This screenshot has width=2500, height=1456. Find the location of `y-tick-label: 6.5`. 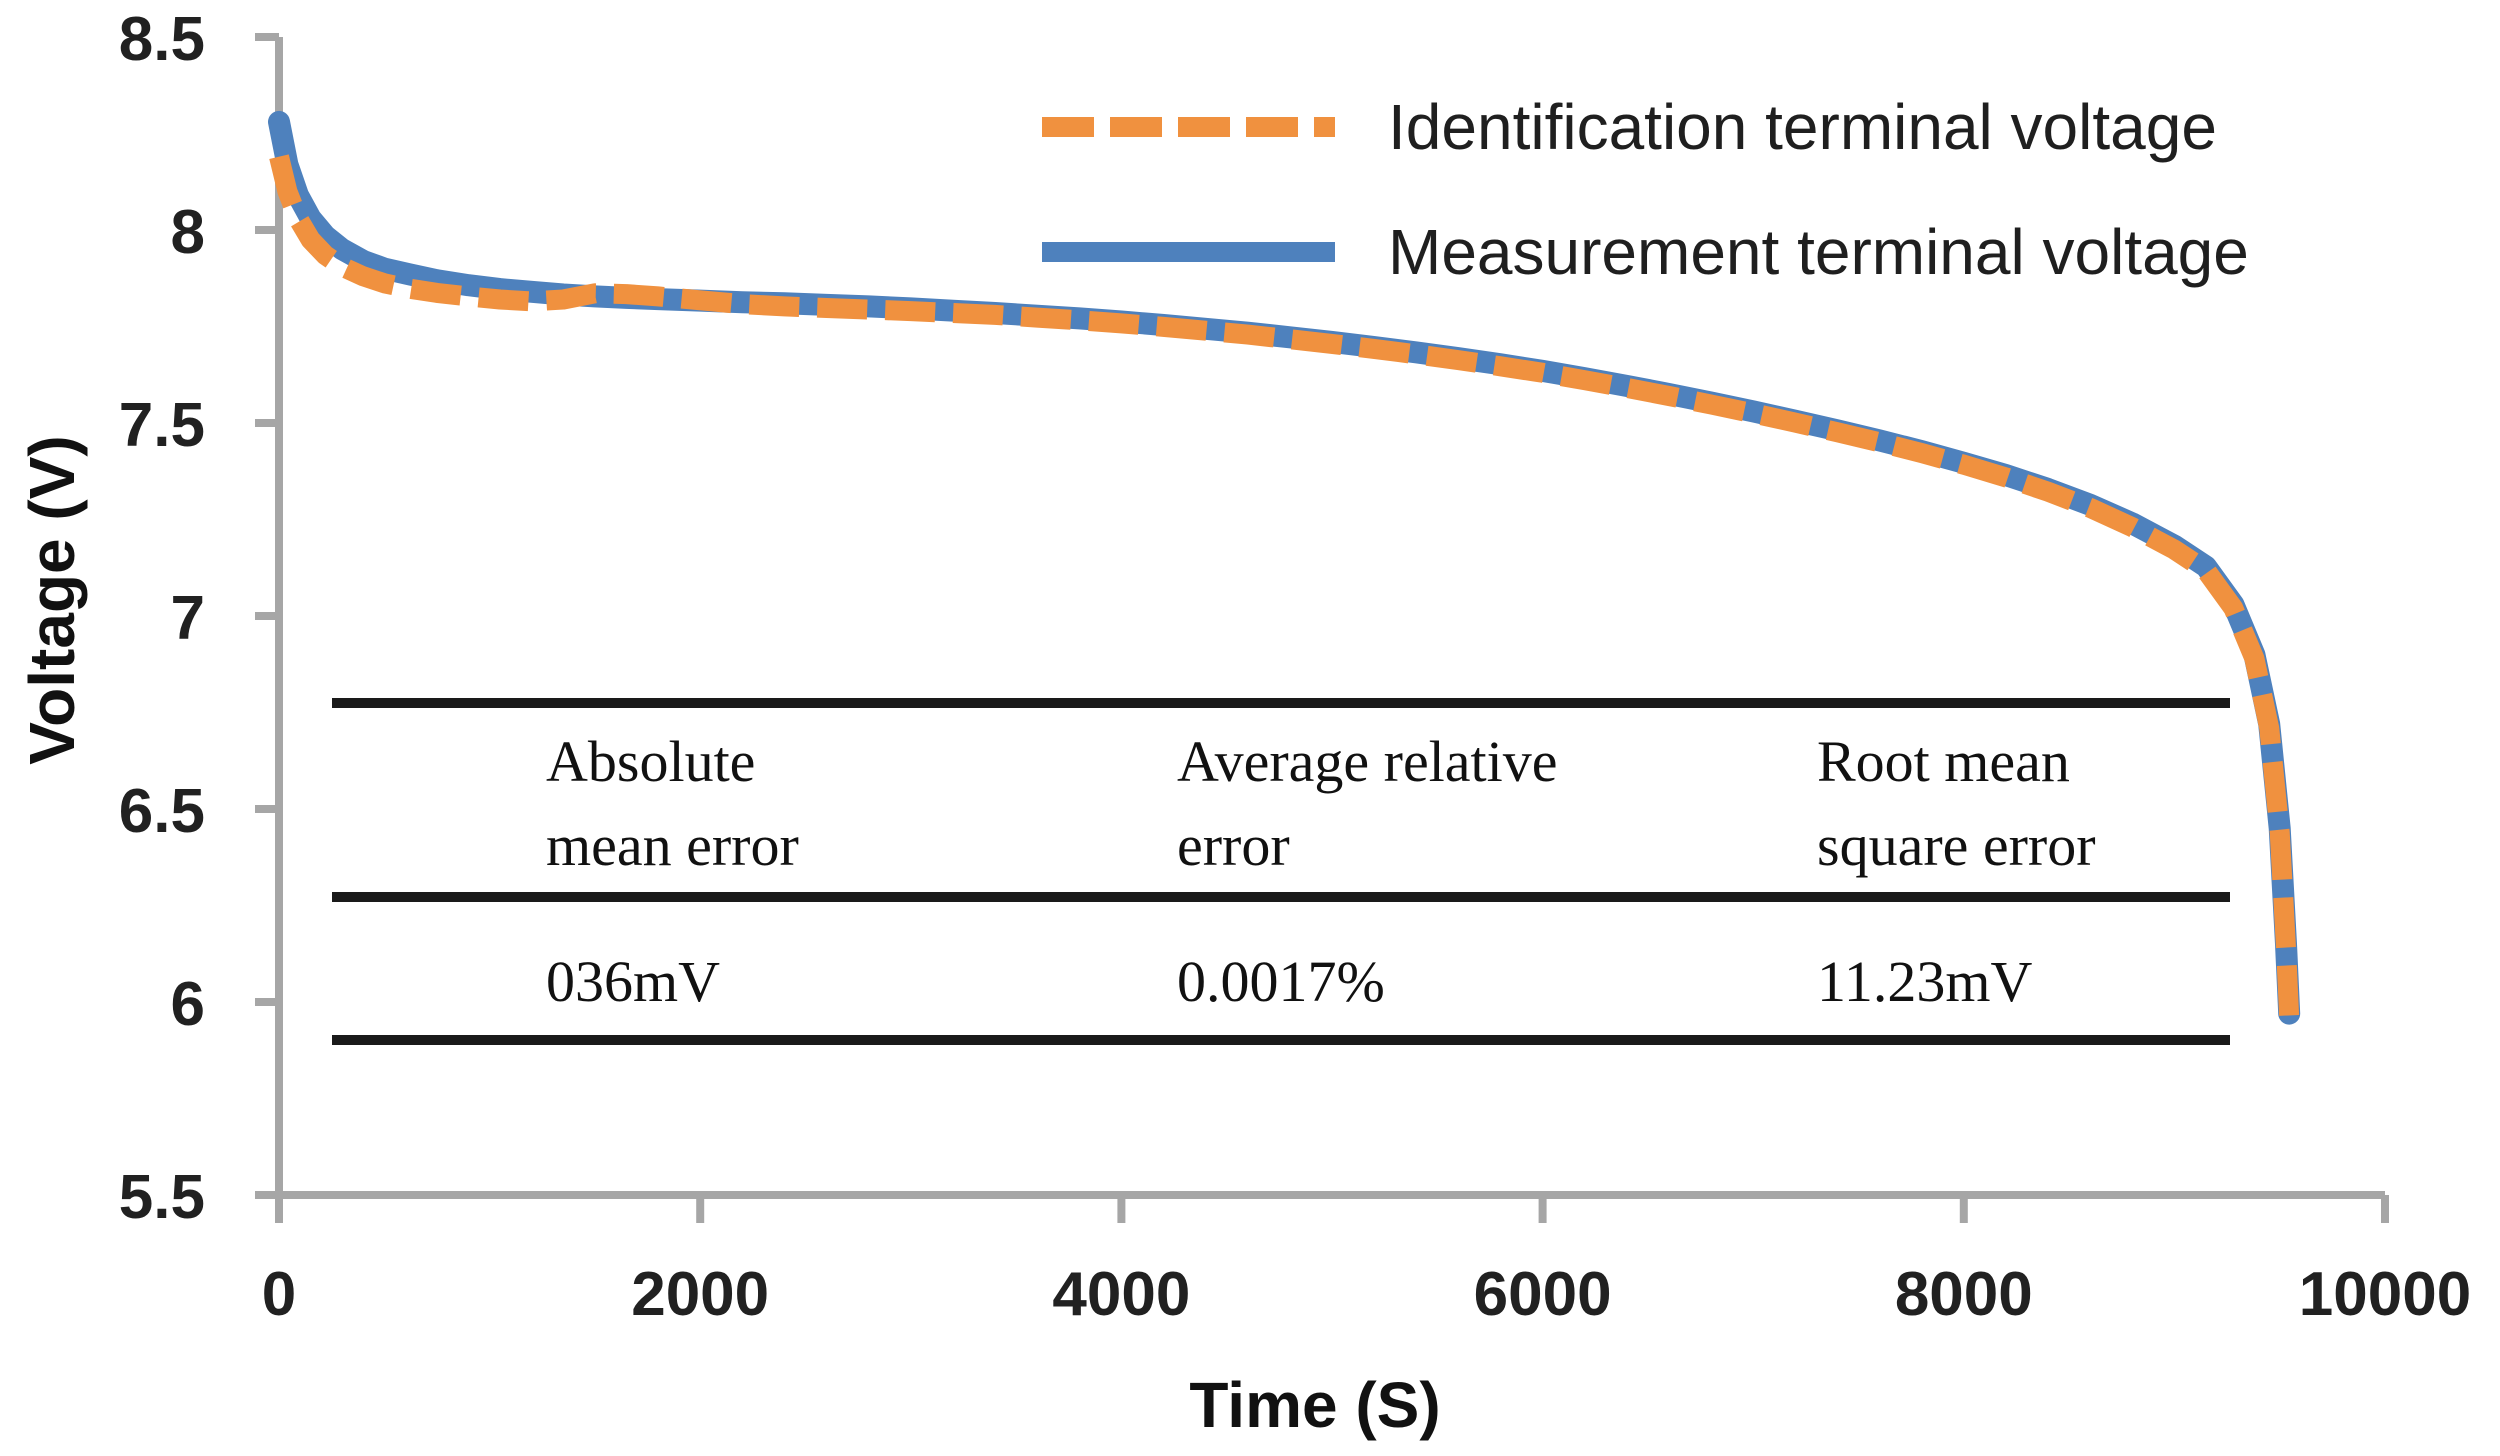

y-tick-label: 6.5 is located at coordinates (162, 811).